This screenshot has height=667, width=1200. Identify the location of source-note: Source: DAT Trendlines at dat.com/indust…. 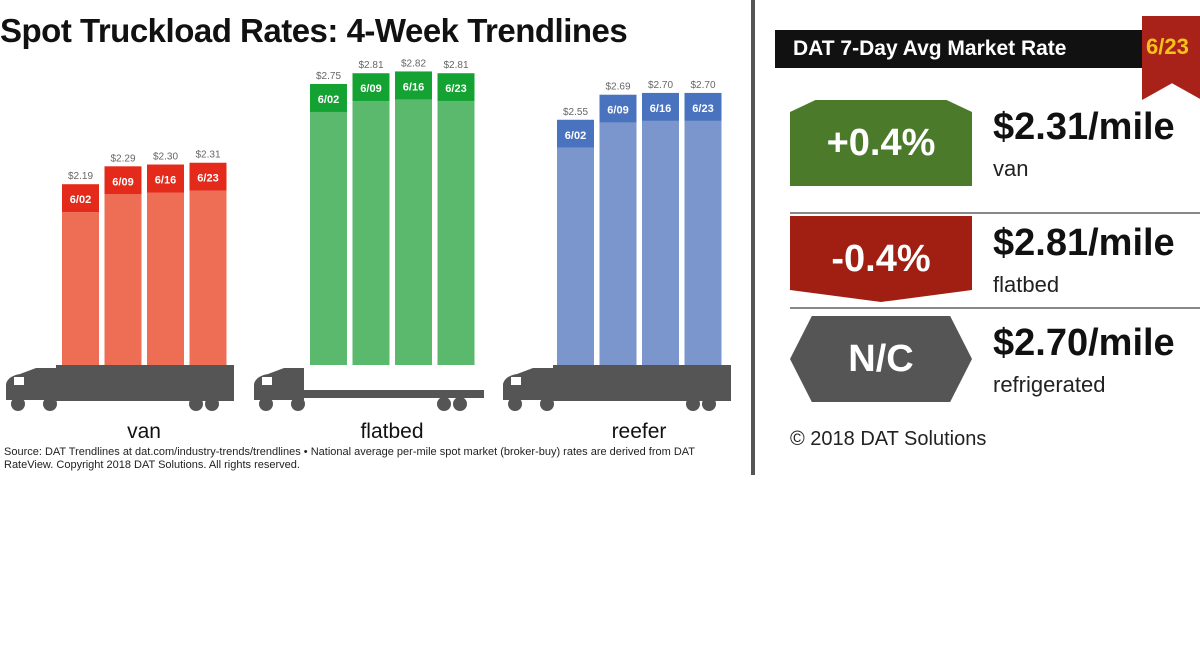
(349, 458).